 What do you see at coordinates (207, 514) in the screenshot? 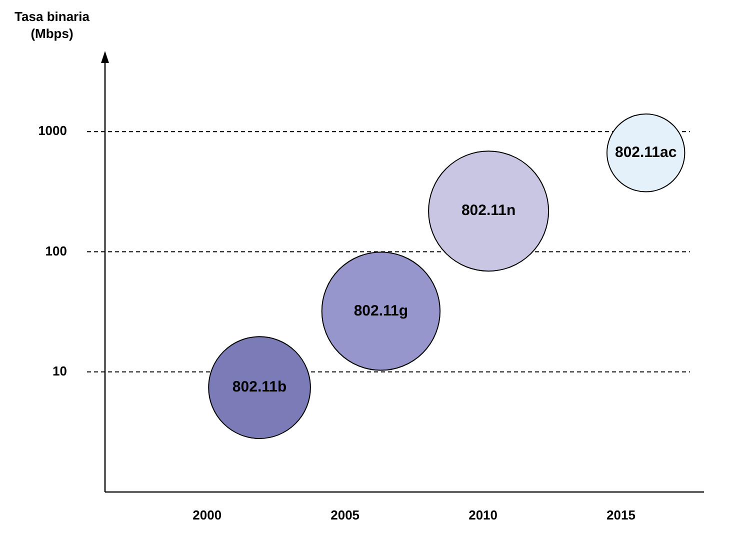
I see `x-tick-label: 2000` at bounding box center [207, 514].